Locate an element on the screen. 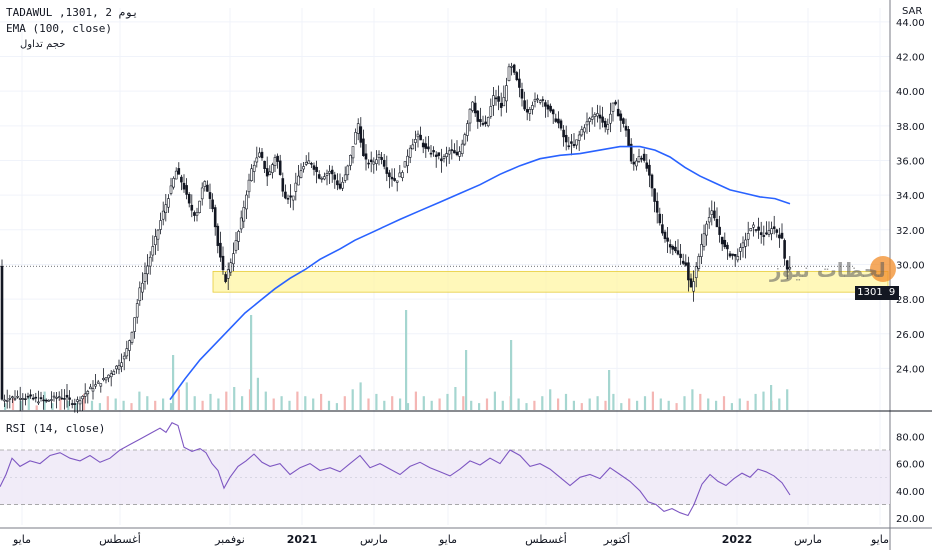 The width and height of the screenshot is (932, 550). time-tick-label: 2022 is located at coordinates (737, 539).